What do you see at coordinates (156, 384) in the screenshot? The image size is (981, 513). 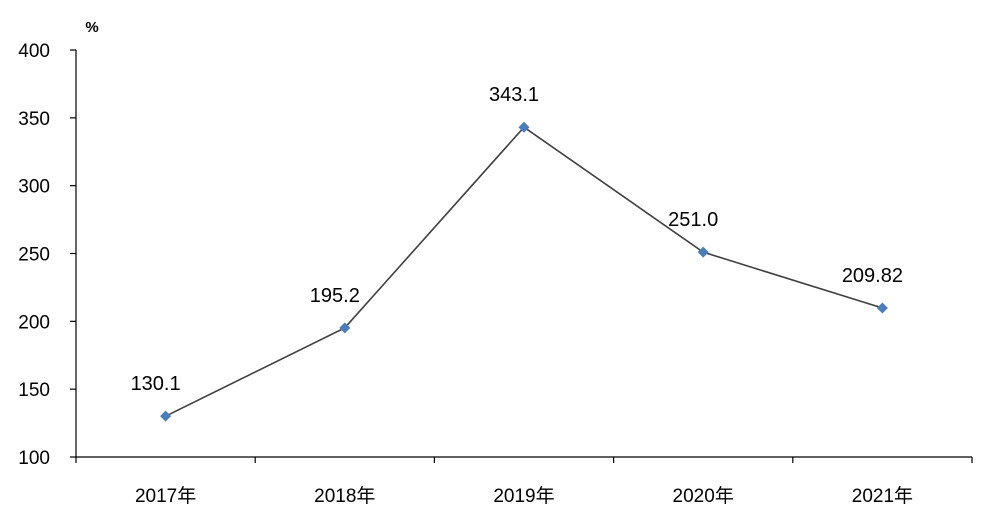 I see `data-label: 130.1` at bounding box center [156, 384].